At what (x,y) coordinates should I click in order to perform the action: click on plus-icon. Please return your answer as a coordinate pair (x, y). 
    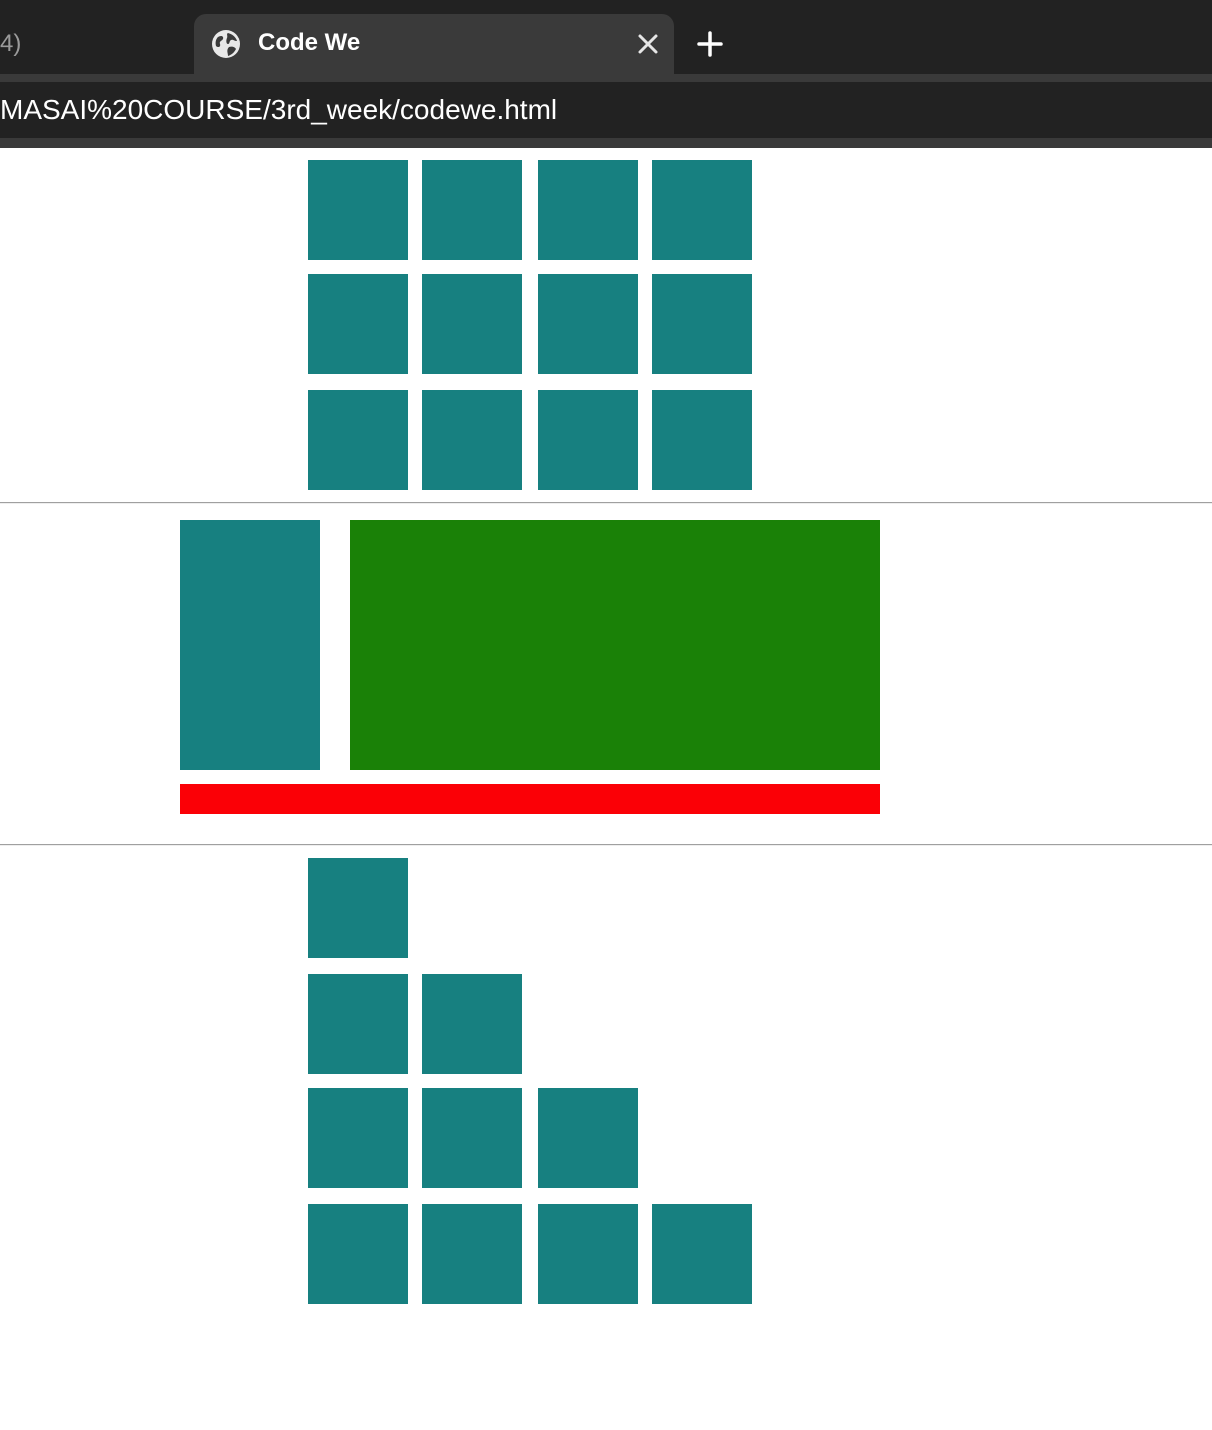
    Looking at the image, I should click on (710, 44).